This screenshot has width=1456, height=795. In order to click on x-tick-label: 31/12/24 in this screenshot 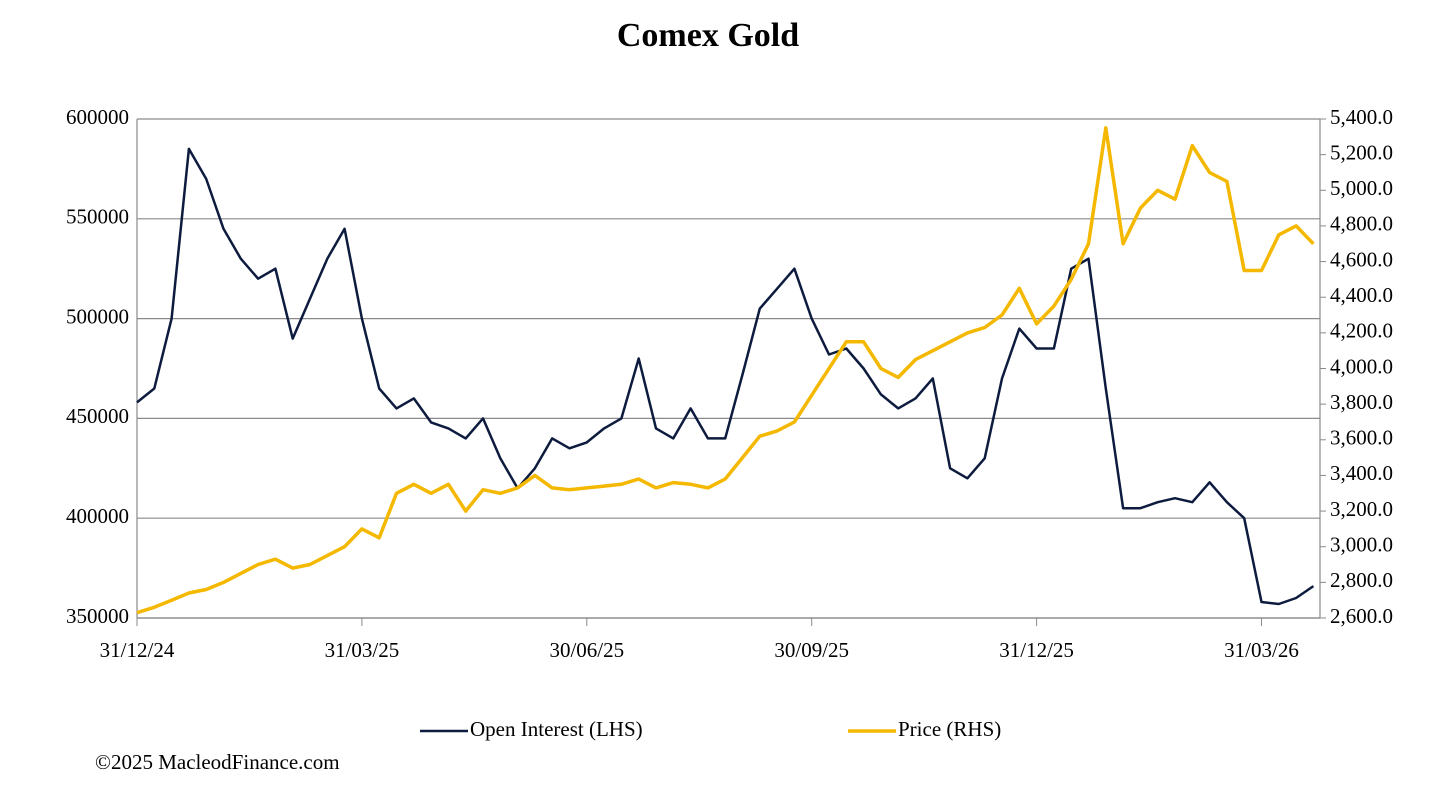, I will do `click(137, 650)`.